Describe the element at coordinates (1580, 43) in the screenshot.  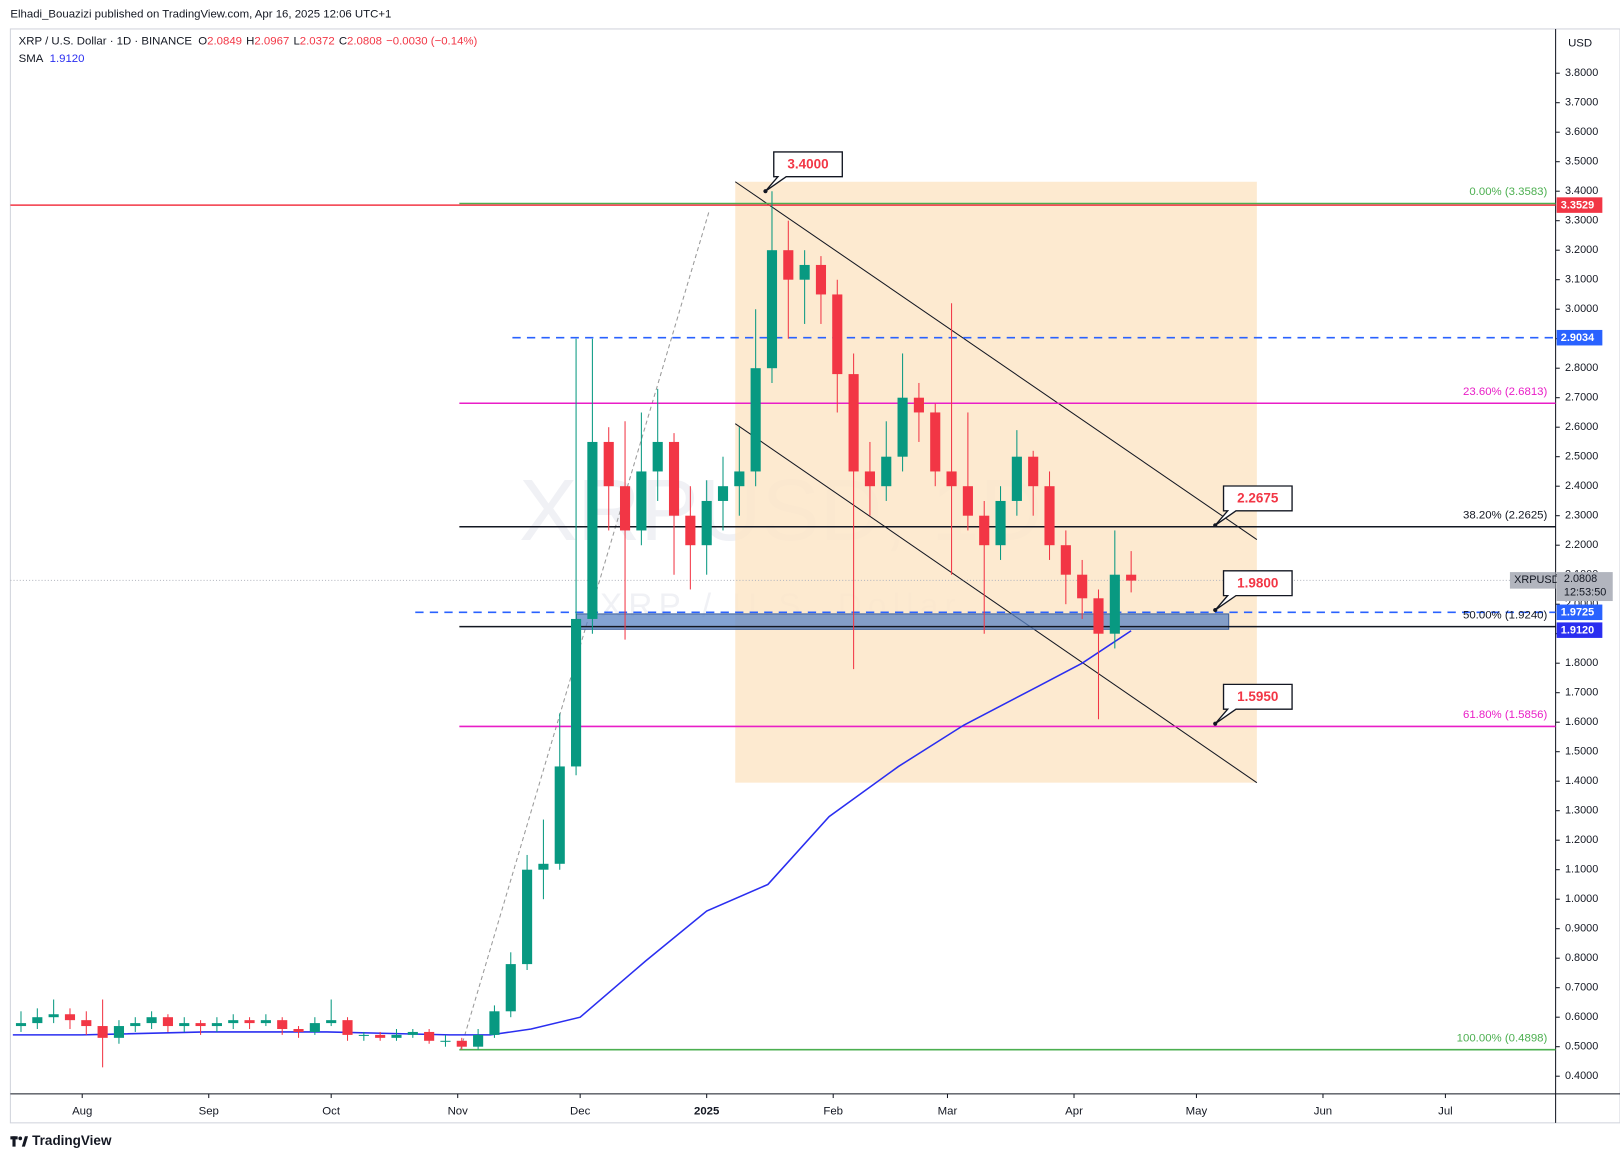
I see `currency: USD` at that location.